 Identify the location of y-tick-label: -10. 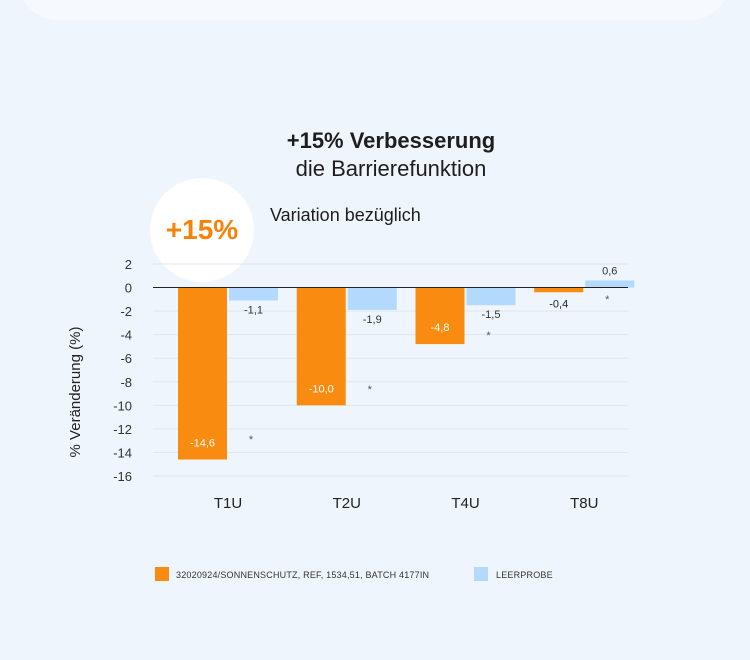
(122, 405).